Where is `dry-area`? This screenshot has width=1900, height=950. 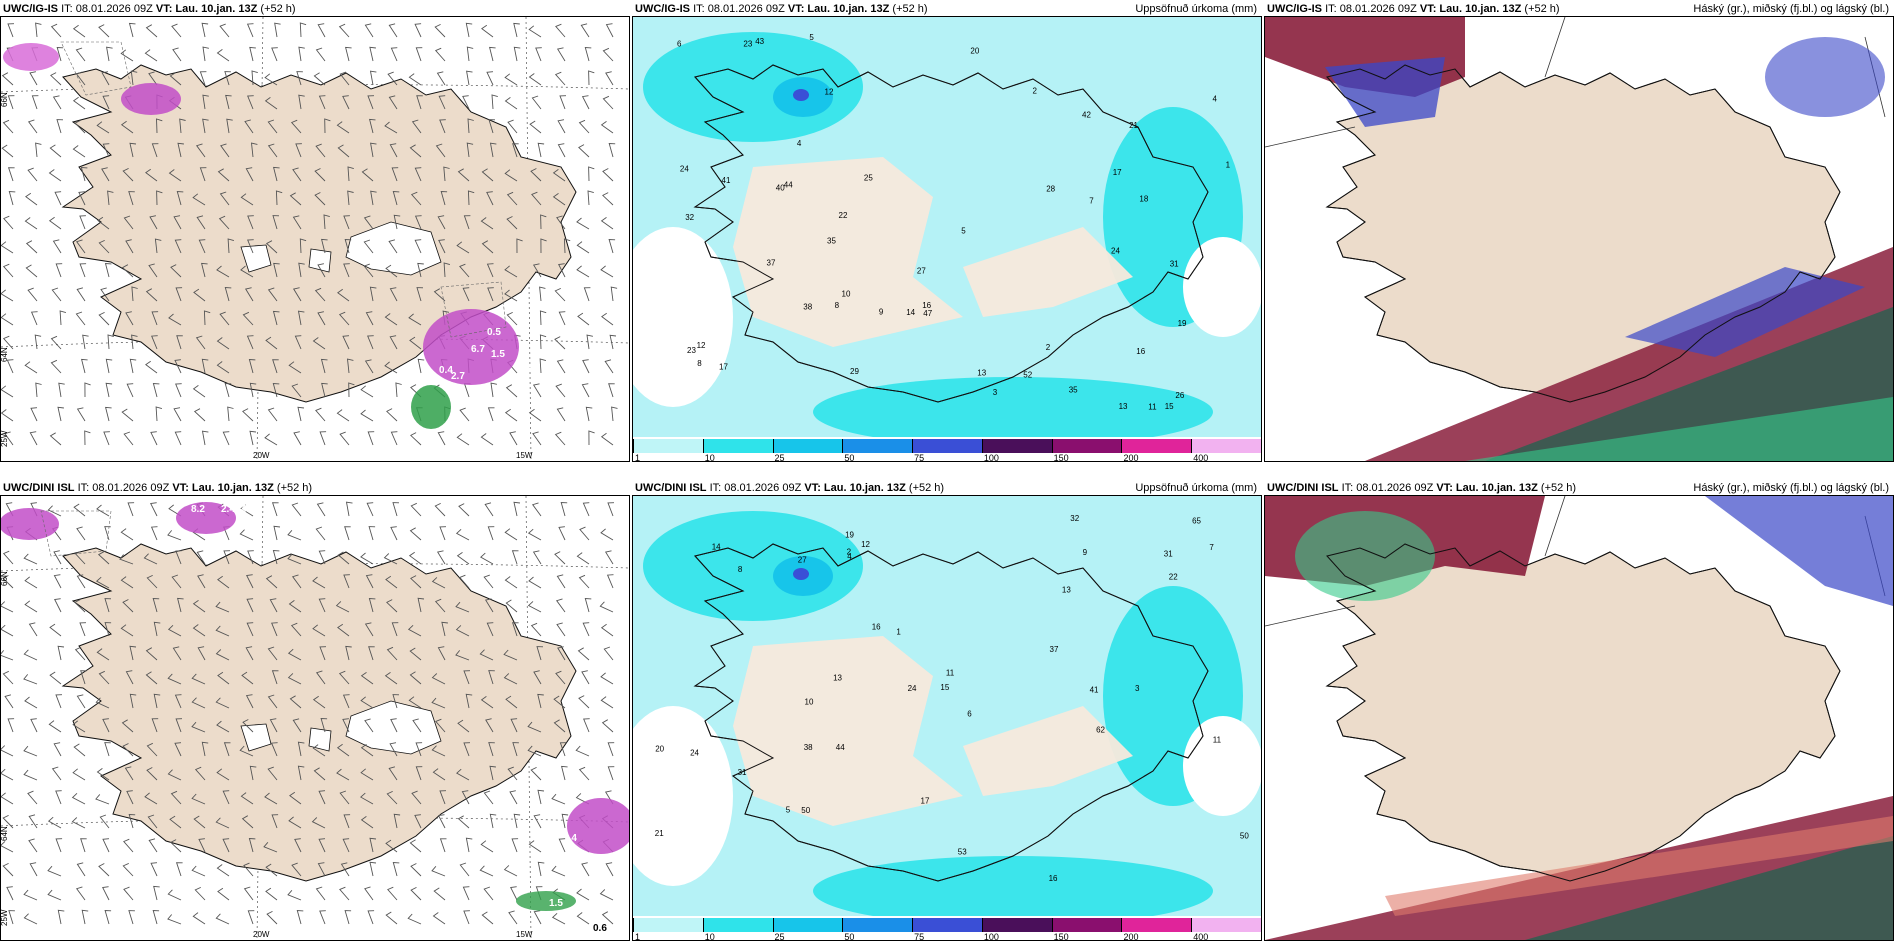
dry-area is located at coordinates (683, 796).